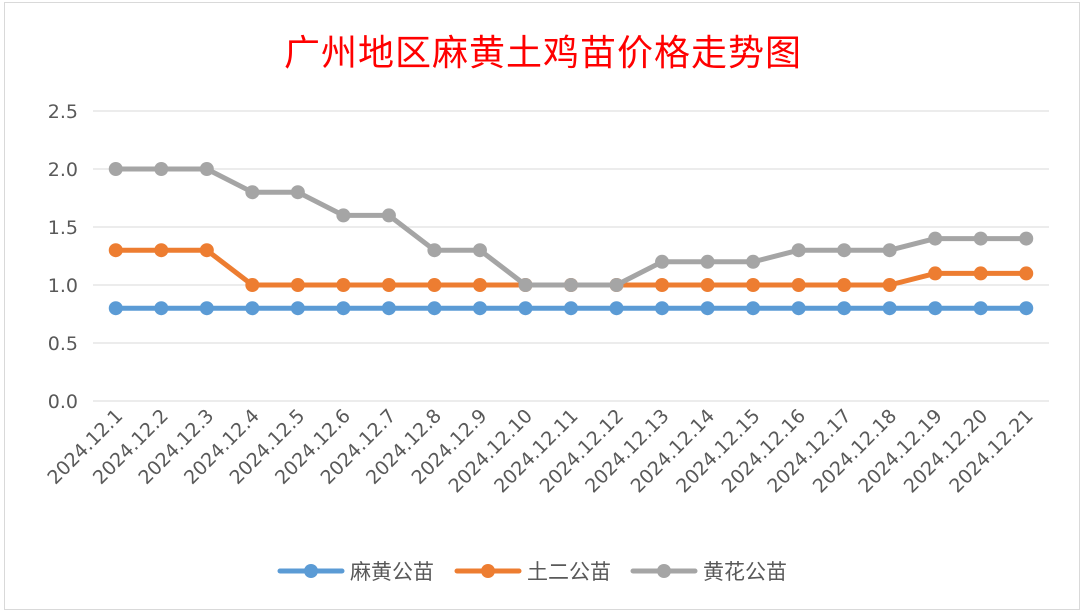 The image size is (1086, 615). What do you see at coordinates (392, 572) in the screenshot?
I see `legend-label: 麻黄公苗` at bounding box center [392, 572].